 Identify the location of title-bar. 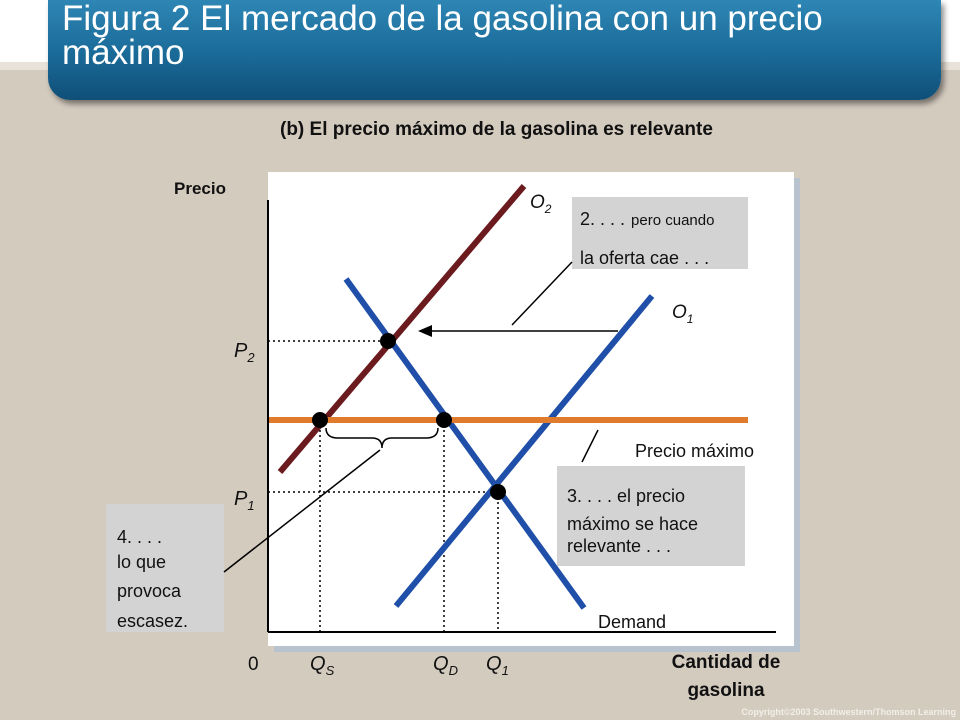
(494, 50).